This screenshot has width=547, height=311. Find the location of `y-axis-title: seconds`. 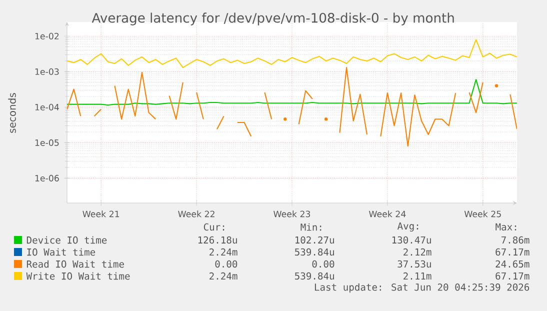

y-axis-title: seconds is located at coordinates (12, 113).